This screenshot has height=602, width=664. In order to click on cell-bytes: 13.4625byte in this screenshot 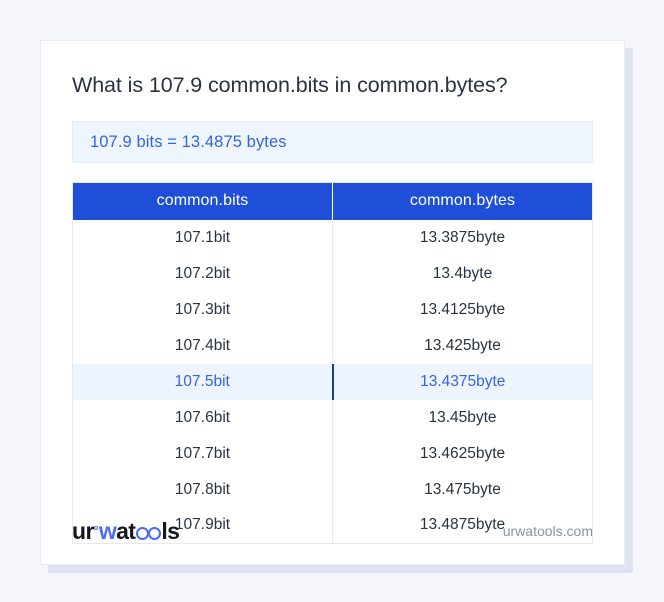, I will do `click(462, 453)`.